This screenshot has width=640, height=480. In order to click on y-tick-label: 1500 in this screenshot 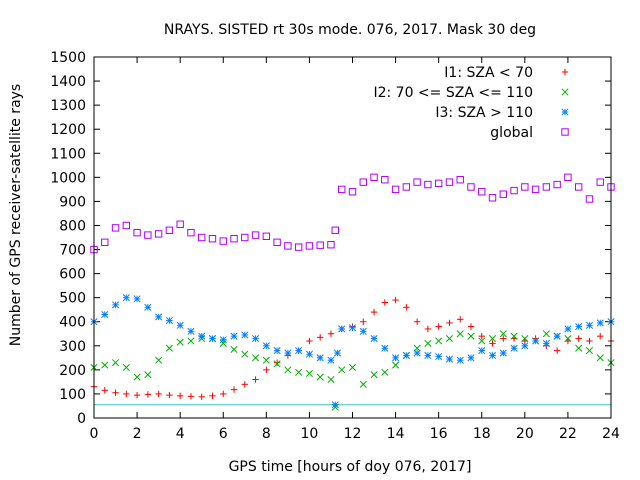, I will do `click(68, 58)`.